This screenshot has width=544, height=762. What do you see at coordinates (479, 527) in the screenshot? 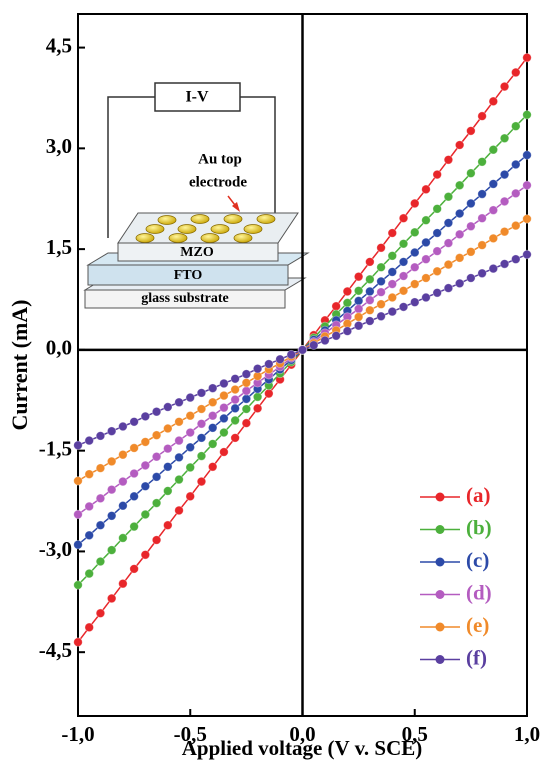
I see `legend-label: (b)` at bounding box center [479, 527].